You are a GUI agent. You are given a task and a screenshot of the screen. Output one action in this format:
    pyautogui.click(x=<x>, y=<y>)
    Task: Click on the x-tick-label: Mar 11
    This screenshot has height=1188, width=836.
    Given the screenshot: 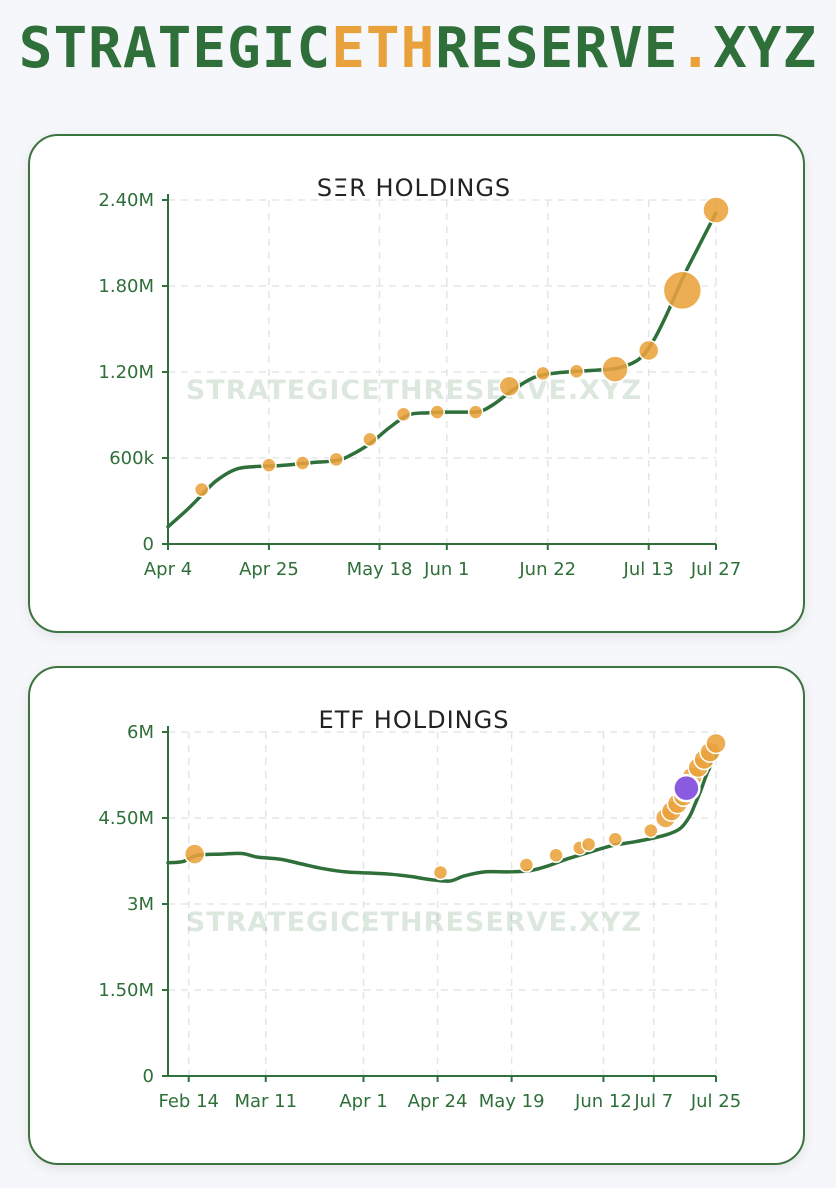 What is the action you would take?
    pyautogui.click(x=265, y=1101)
    